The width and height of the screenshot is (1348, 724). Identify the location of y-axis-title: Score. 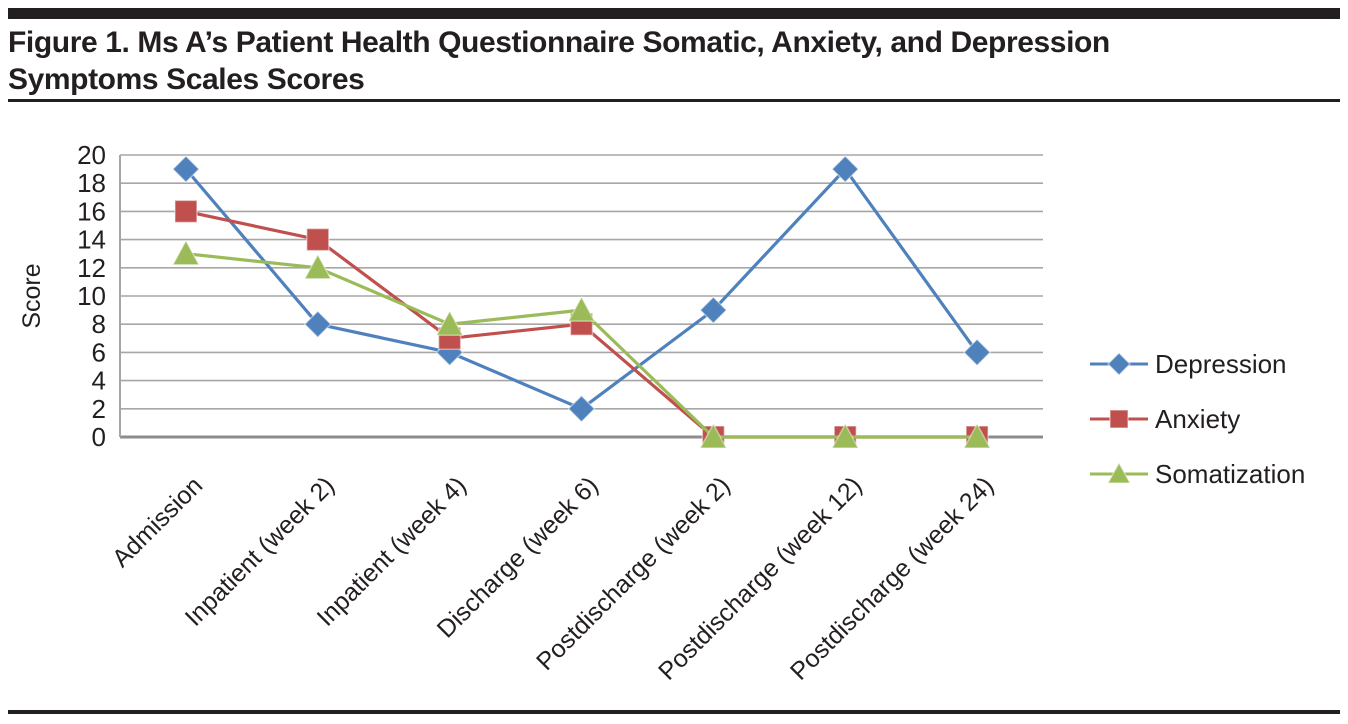
(32, 295).